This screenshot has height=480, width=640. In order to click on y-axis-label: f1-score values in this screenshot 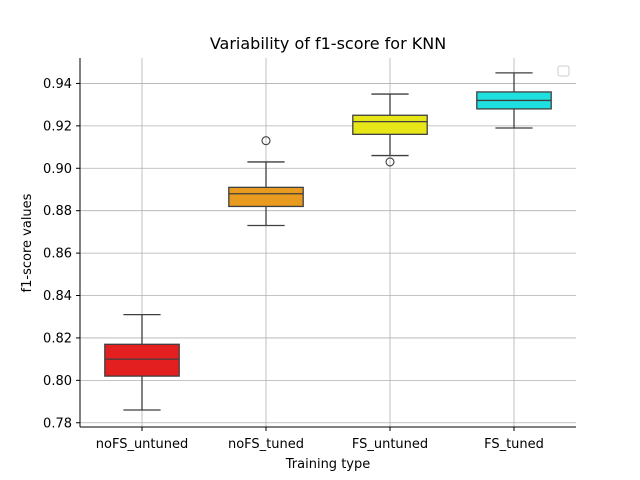, I will do `click(27, 242)`.